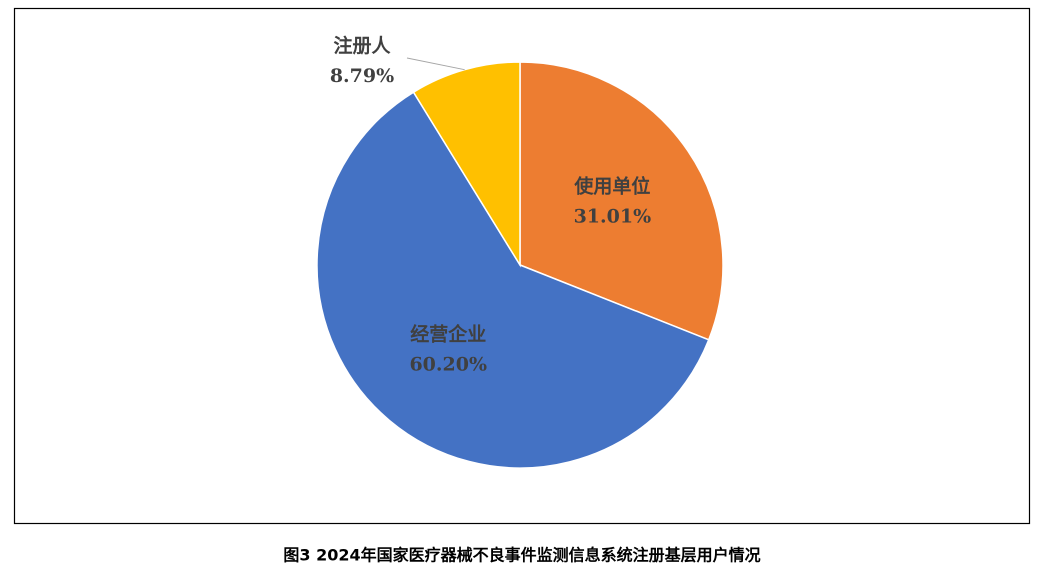 This screenshot has width=1050, height=576. I want to click on slice-value-label: 31.01%, so click(613, 216).